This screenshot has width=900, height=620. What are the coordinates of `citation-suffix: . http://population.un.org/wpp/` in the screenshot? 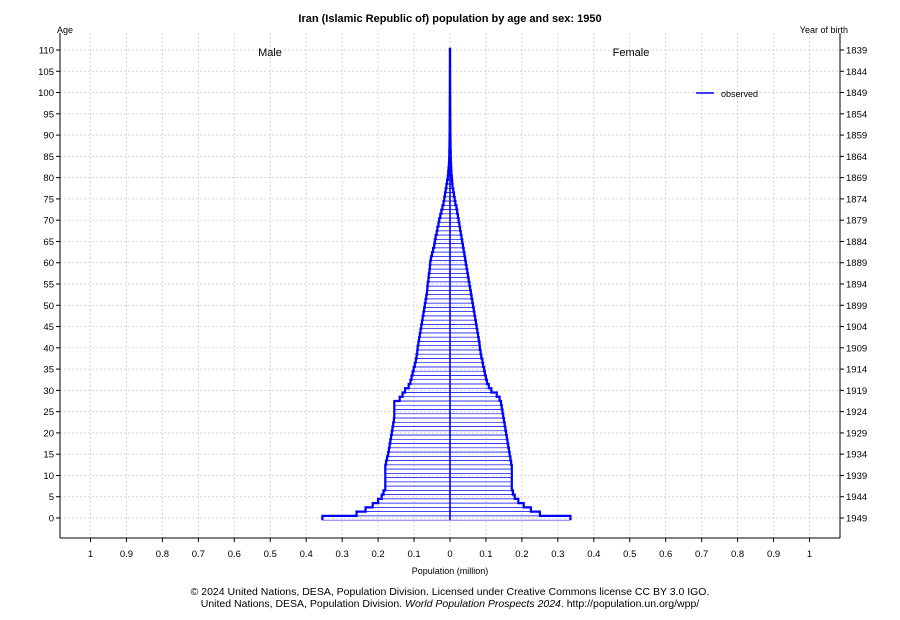 It's located at (630, 604).